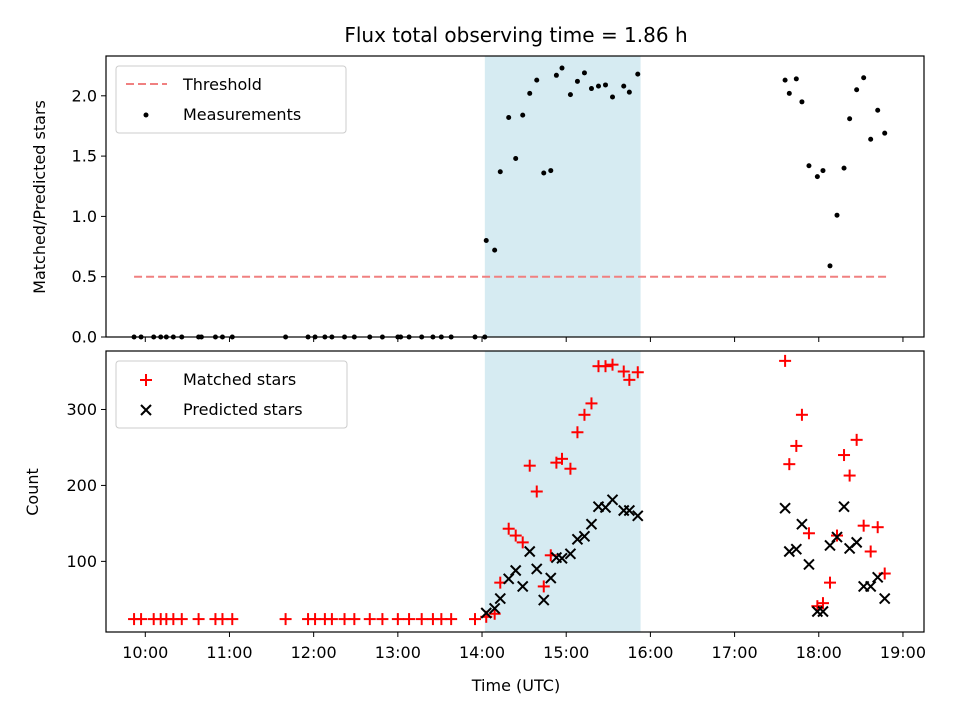 The height and width of the screenshot is (720, 960). I want to click on x-tick-label: 18:00, so click(819, 652).